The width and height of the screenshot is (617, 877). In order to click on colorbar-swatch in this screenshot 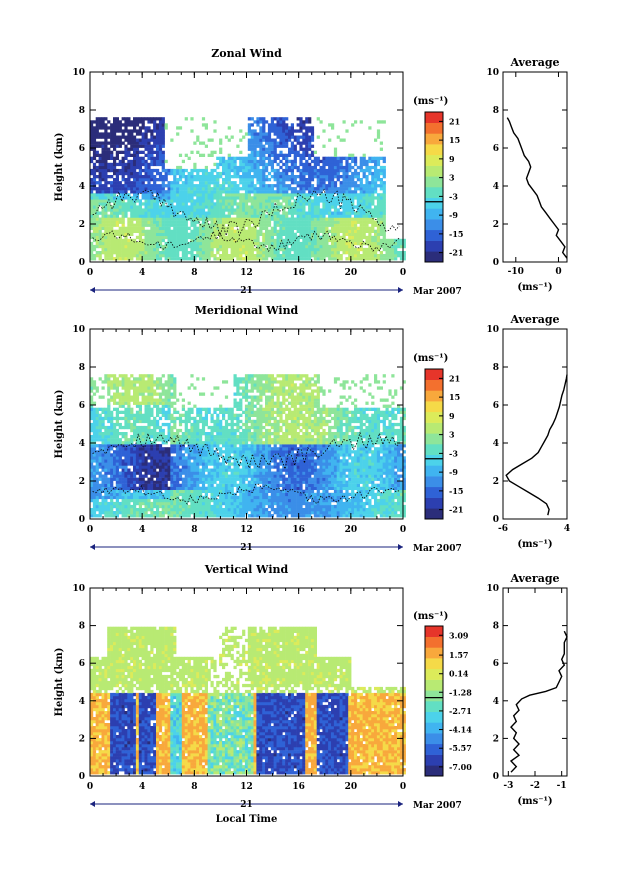, I will do `click(434, 149)`.